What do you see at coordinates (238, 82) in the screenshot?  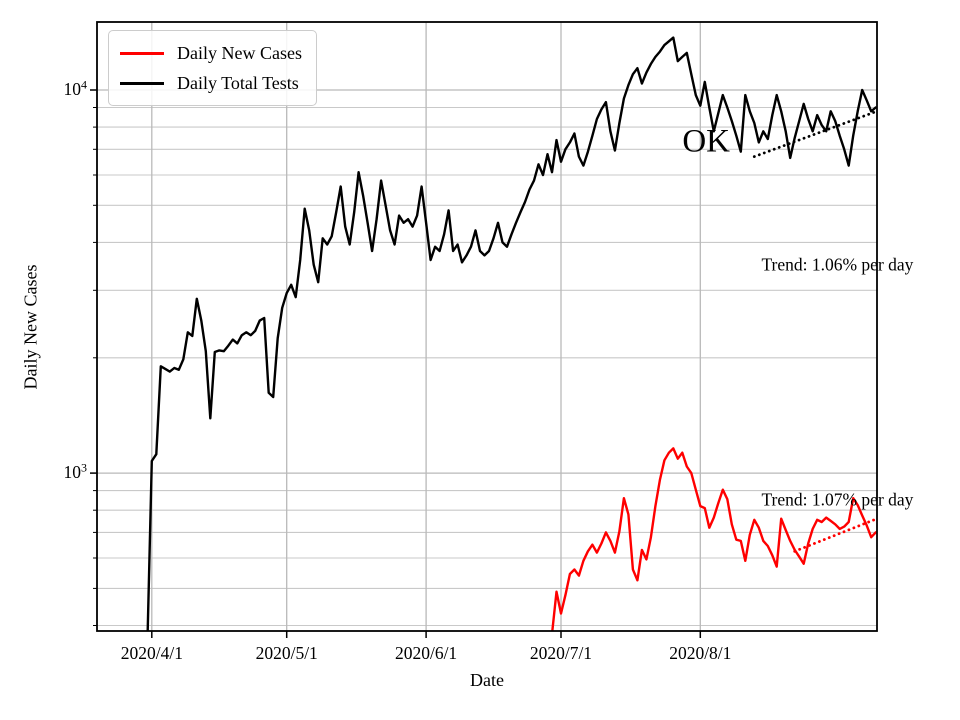 I see `legend-label: Daily Total Tests` at bounding box center [238, 82].